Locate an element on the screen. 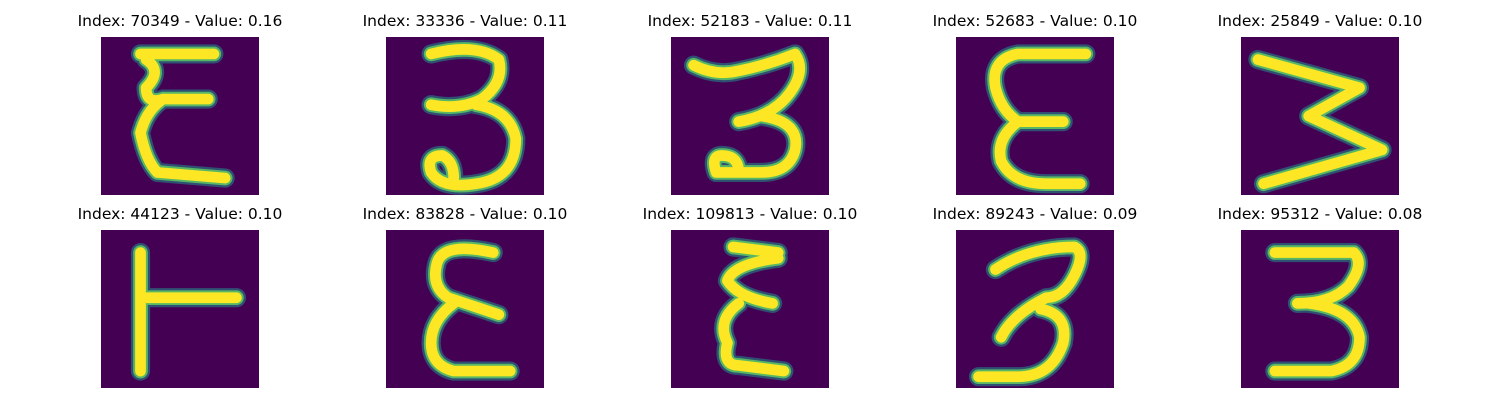 The height and width of the screenshot is (400, 1500). panel-5: Index: 25849 - Value: 0.10 is located at coordinates (1320, 107).